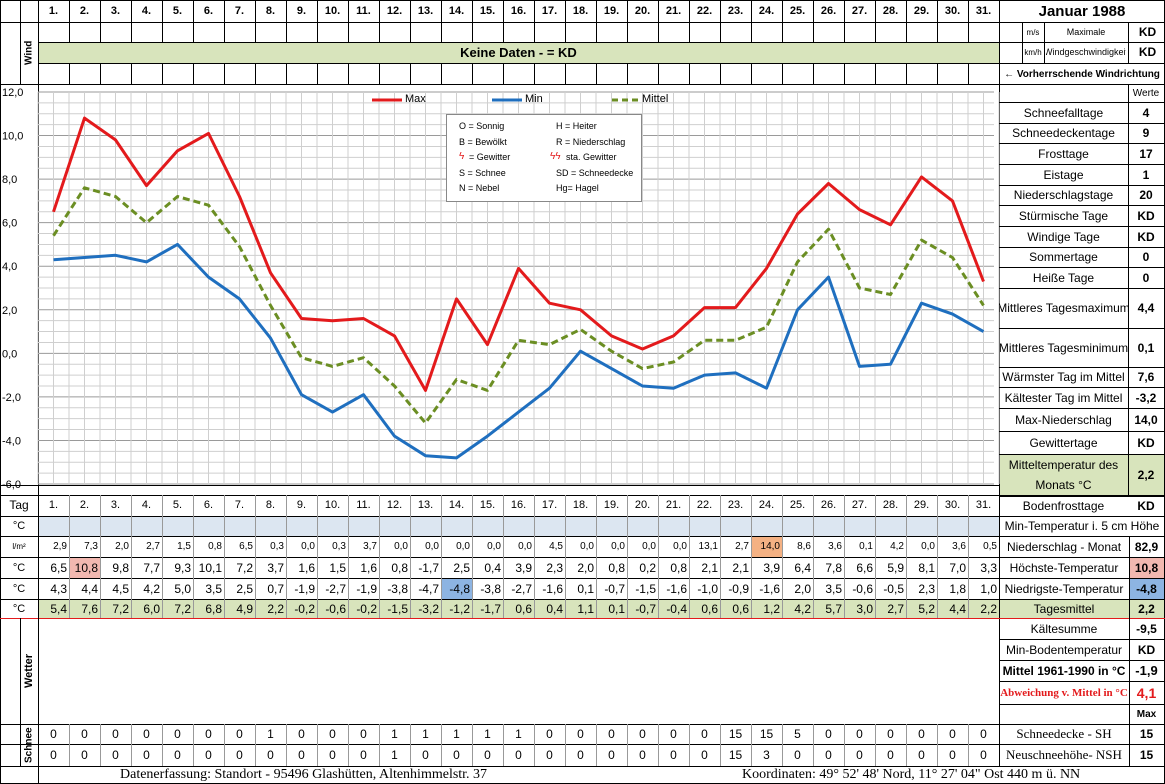  Describe the element at coordinates (614, 588) in the screenshot. I see `table-cell-tmin: -0,7` at that location.